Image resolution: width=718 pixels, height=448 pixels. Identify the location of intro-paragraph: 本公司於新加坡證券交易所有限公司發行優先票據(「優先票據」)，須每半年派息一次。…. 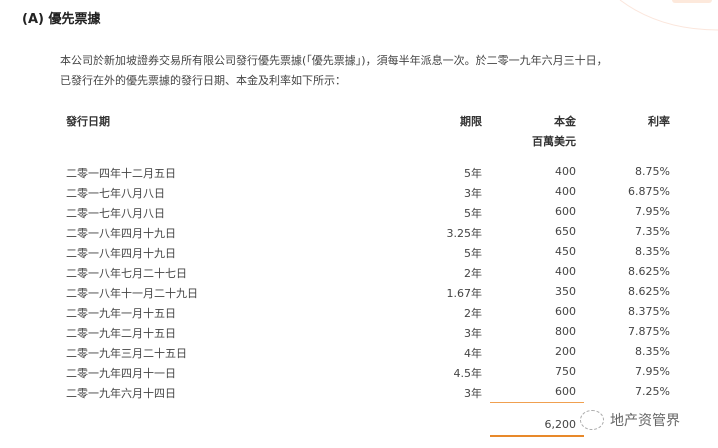
(380, 71).